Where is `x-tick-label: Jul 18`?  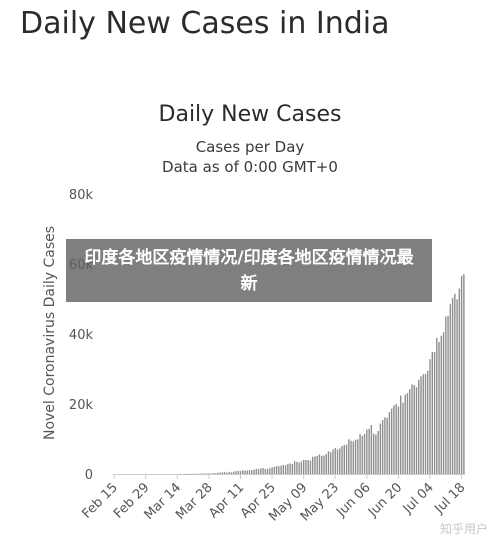 x-tick-label: Jul 18 is located at coordinates (449, 498).